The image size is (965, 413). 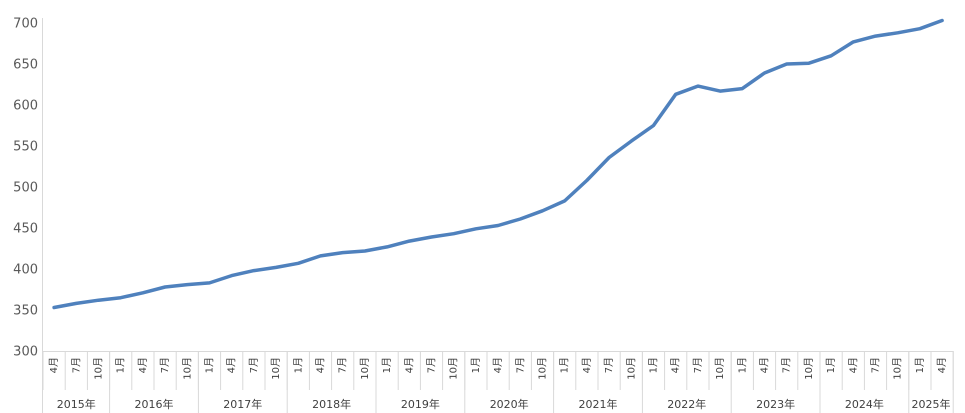 I want to click on year-label: 2019年, so click(x=420, y=404).